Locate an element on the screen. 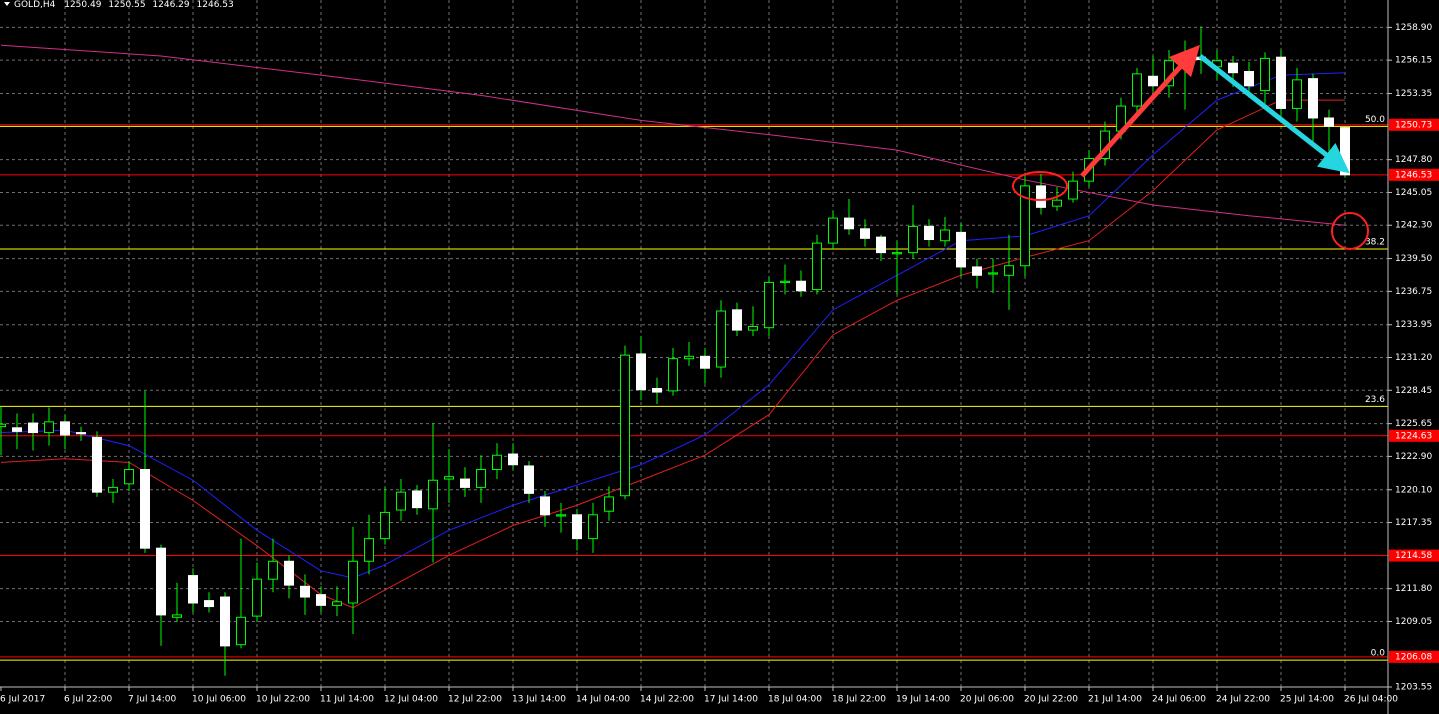  fib-label: 50.0 is located at coordinates (1375, 120).